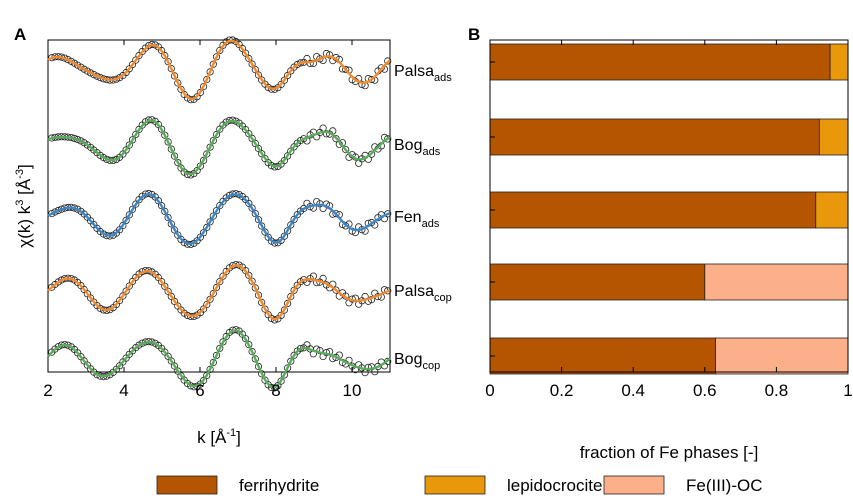 This screenshot has width=853, height=500. I want to click on sample-label: Bogads, so click(417, 147).